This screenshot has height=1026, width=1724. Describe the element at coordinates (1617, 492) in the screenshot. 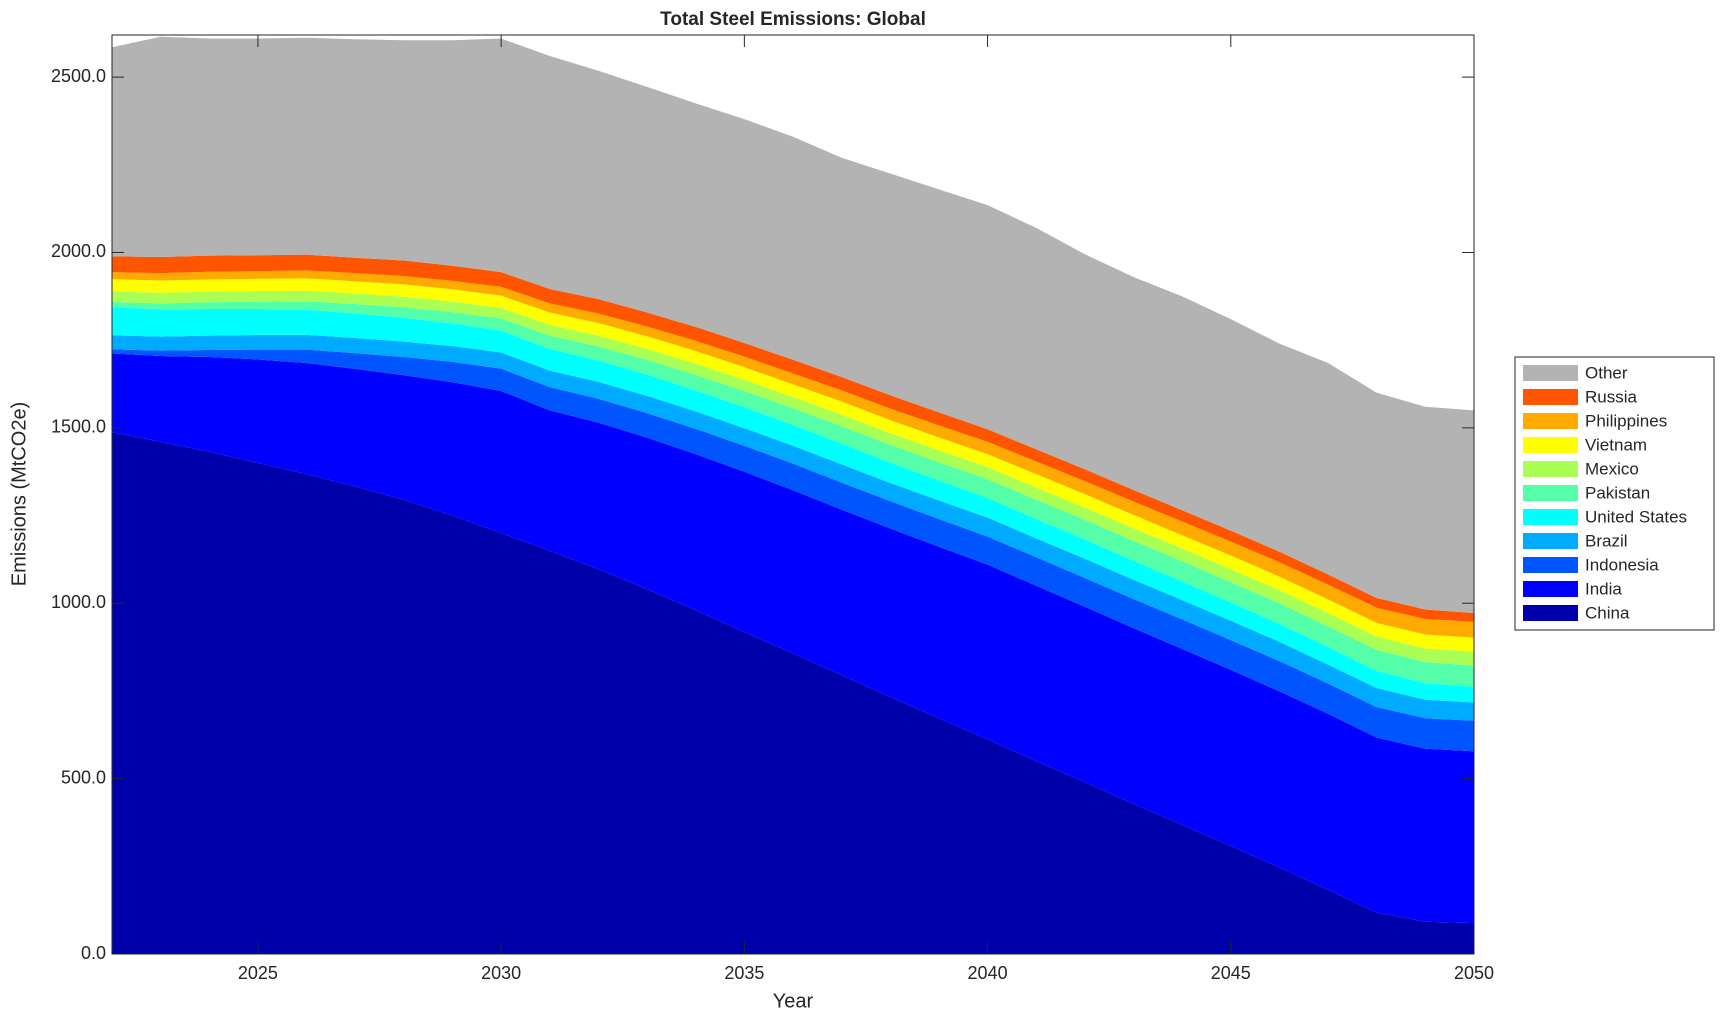

I see `legend-label: Pakistan` at that location.